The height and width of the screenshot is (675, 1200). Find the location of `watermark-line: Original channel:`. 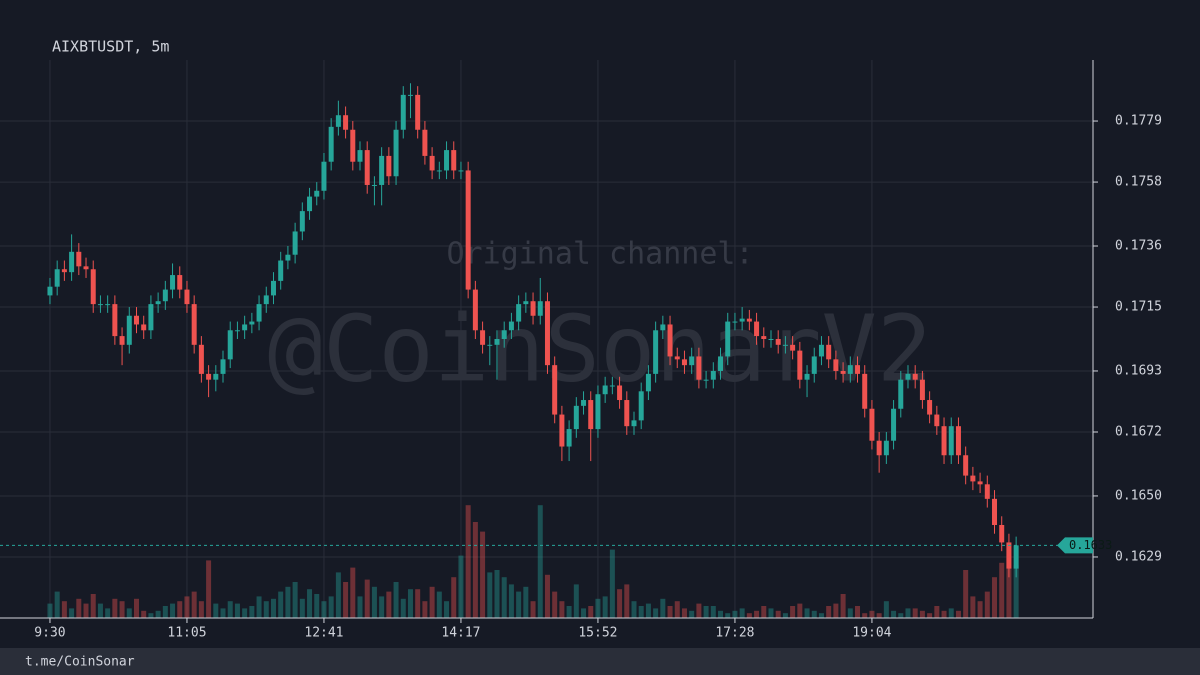

watermark-line: Original channel: is located at coordinates (599, 254).